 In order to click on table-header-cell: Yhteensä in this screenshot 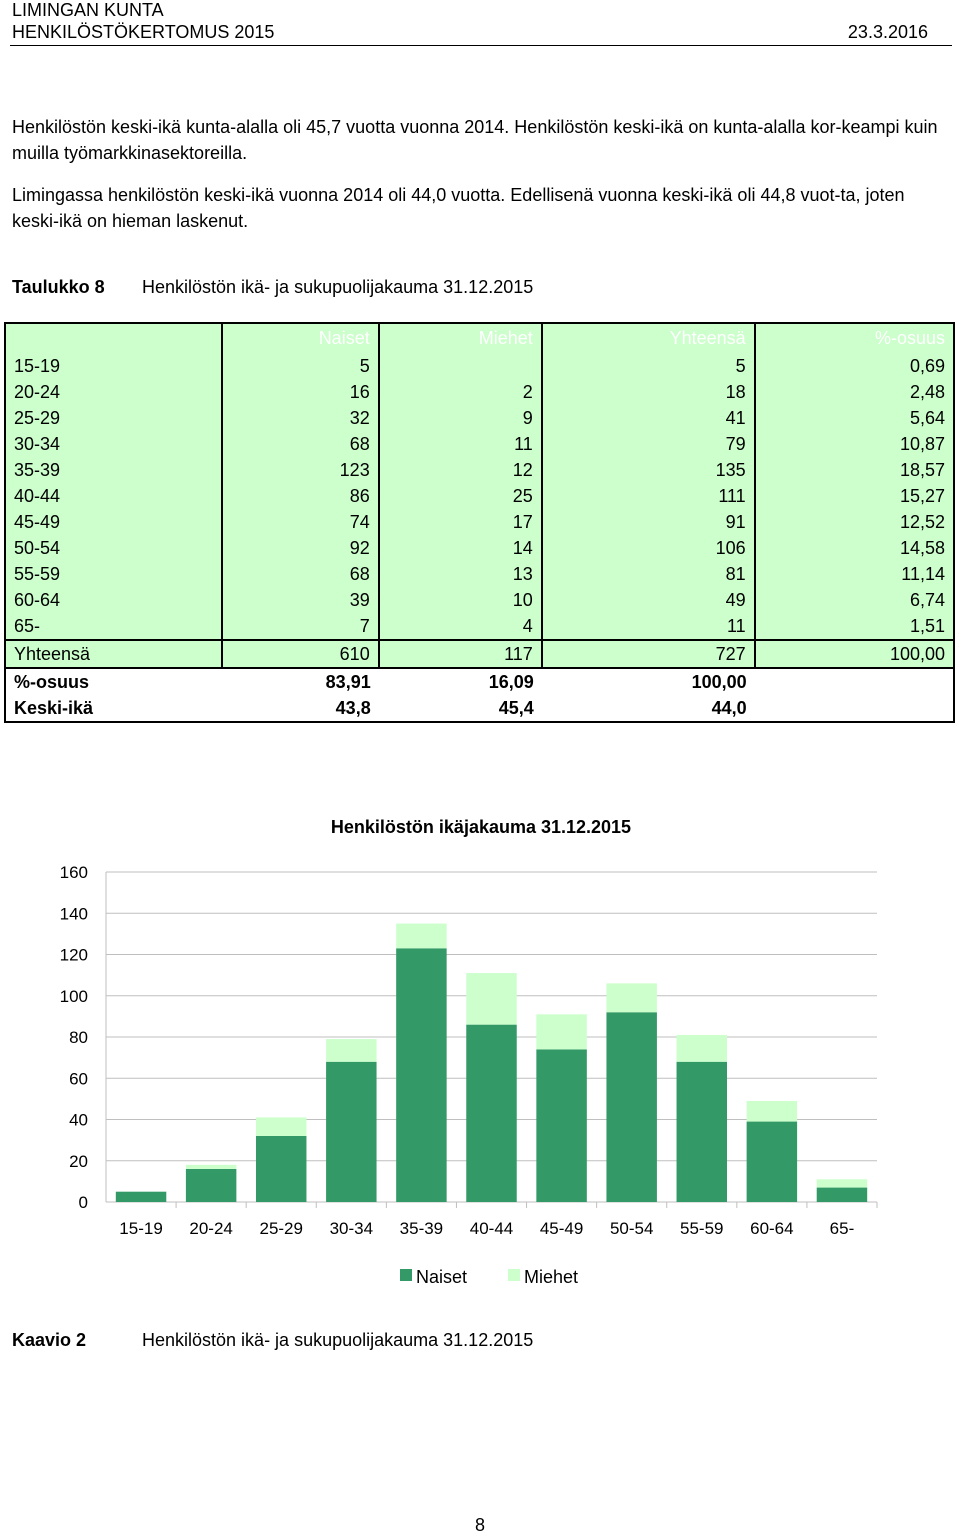, I will do `click(648, 338)`.